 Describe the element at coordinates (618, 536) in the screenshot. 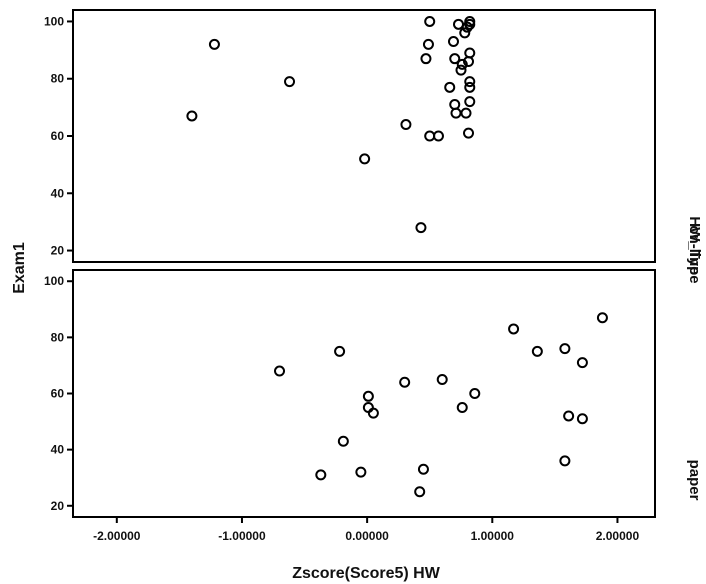

I see `x-tick-label: 2.00000` at that location.